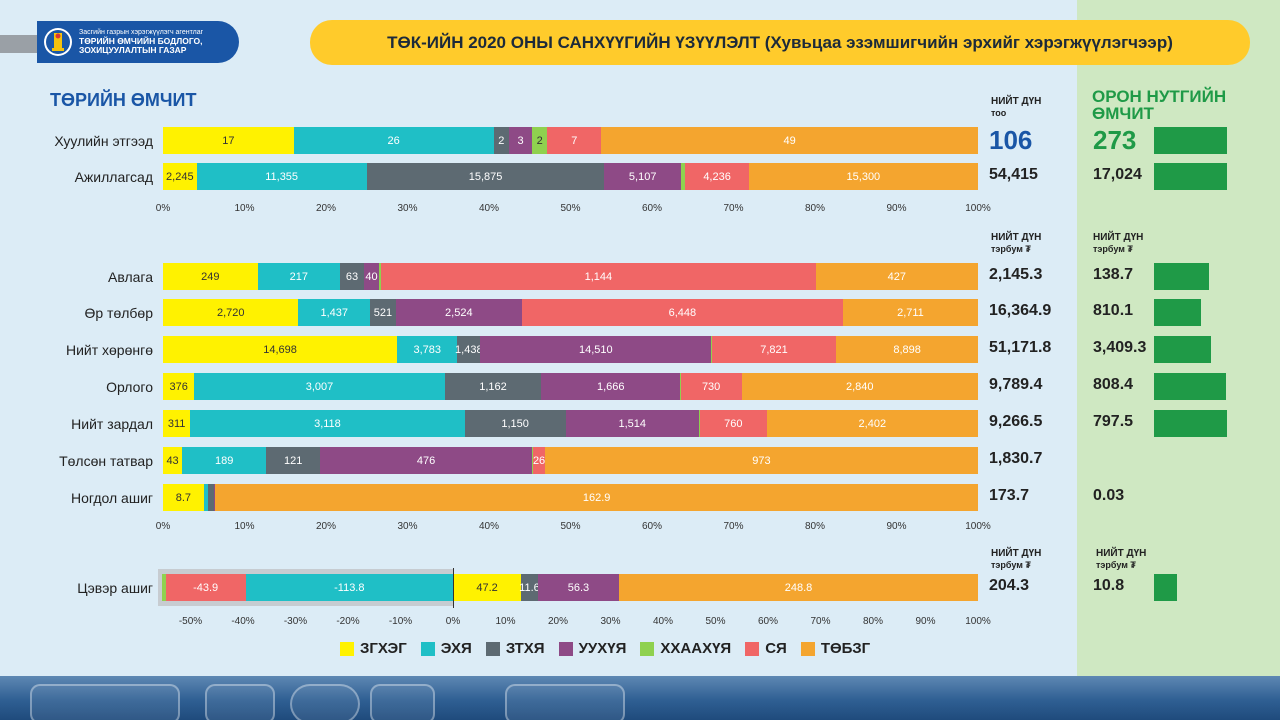 This screenshot has height=720, width=1280. Describe the element at coordinates (299, 276) in the screenshot. I see `bar-segment: 217` at that location.